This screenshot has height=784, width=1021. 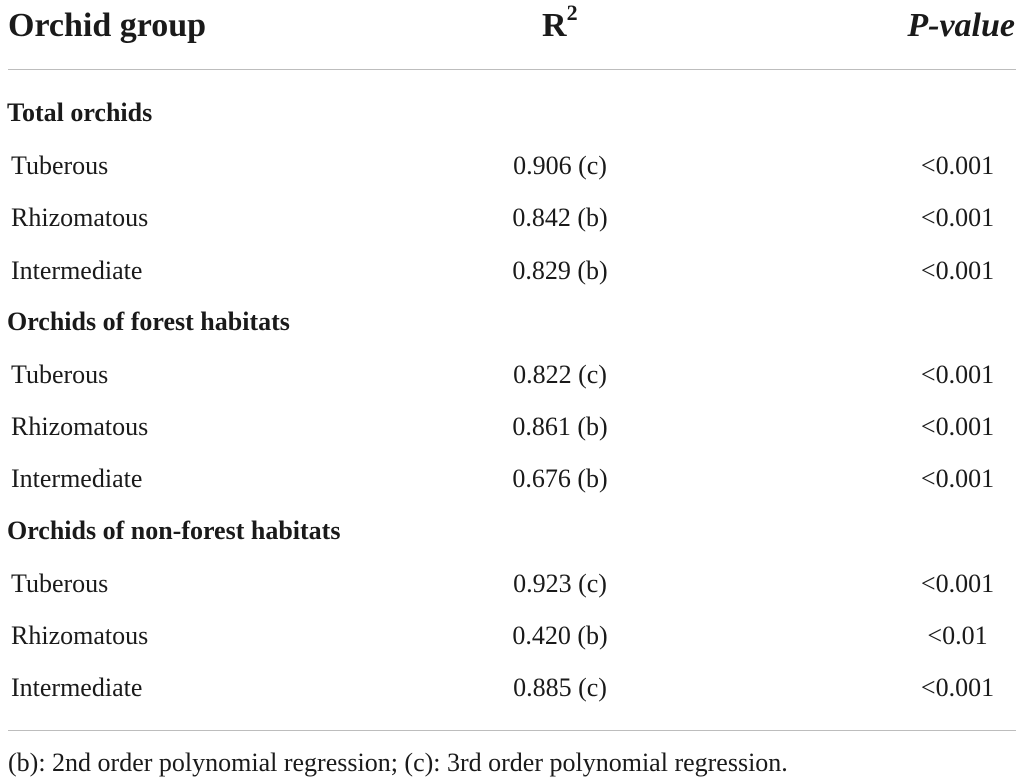 I want to click on table-row: Rhizomatous 0.842 (b) <0.001, so click(x=510, y=218).